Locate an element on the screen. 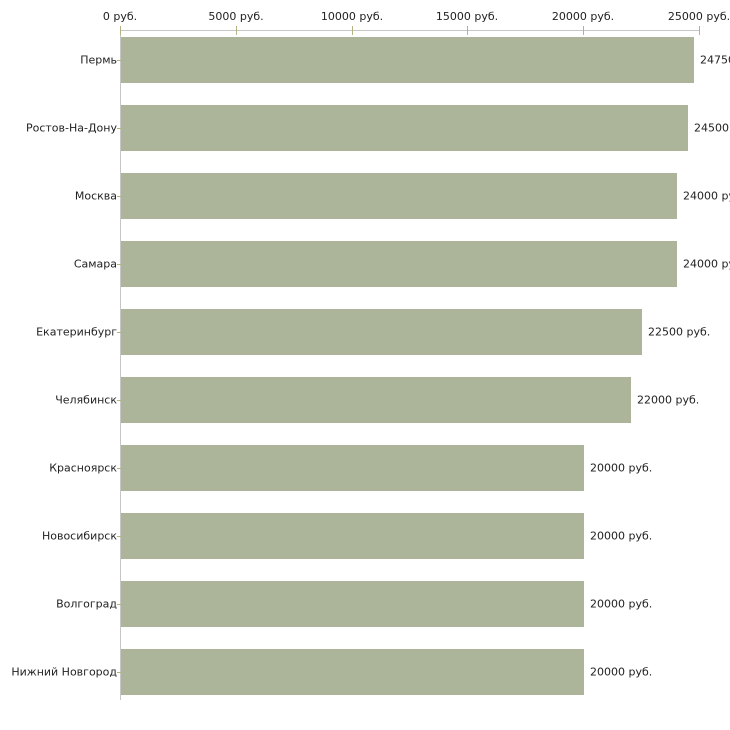 Image resolution: width=730 pixels, height=730 pixels. category-label: Красноярск is located at coordinates (83, 468).